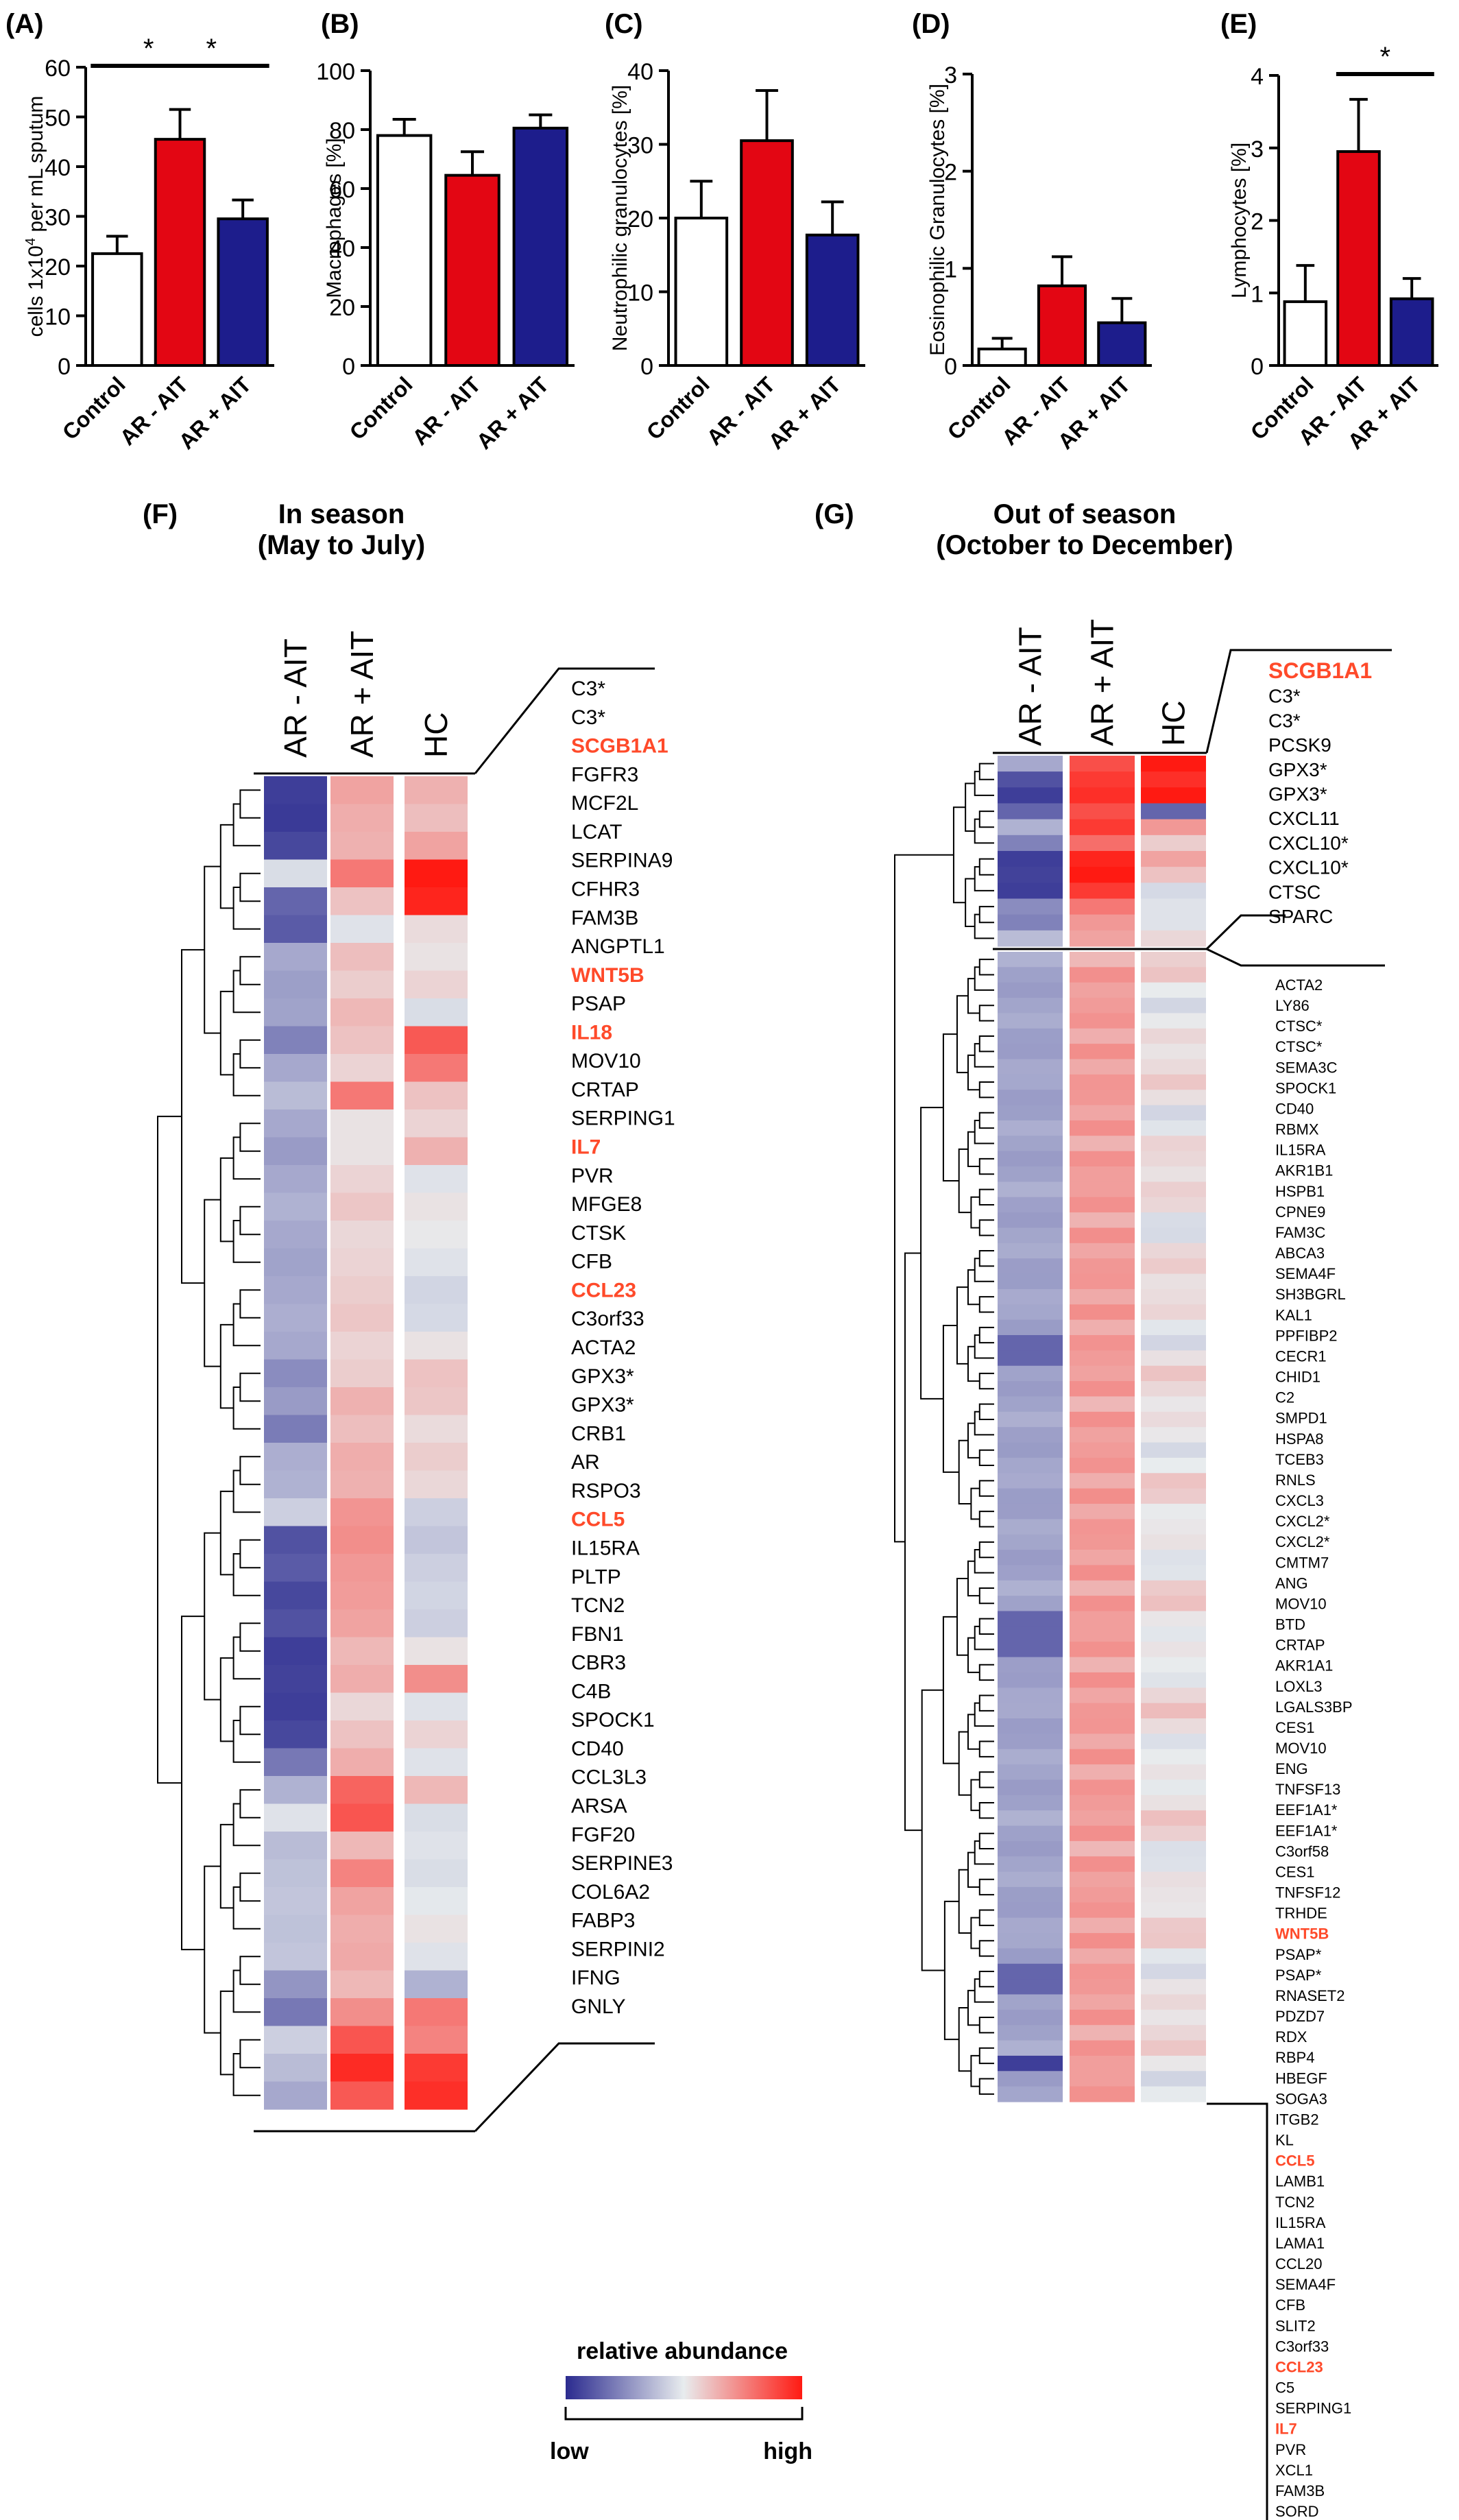 Image resolution: width=1459 pixels, height=2520 pixels. What do you see at coordinates (1238, 24) in the screenshot?
I see `panel-label: (E)` at bounding box center [1238, 24].